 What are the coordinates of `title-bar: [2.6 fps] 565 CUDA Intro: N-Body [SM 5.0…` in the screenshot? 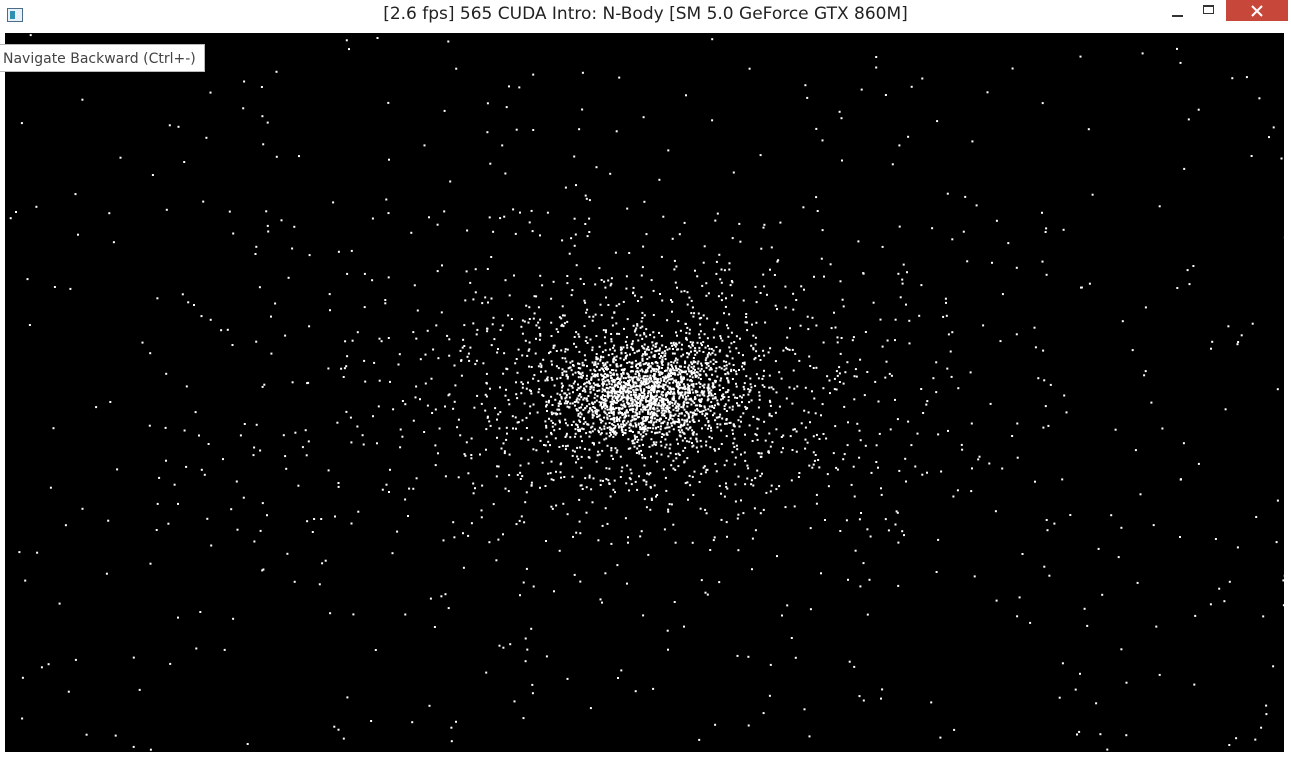 It's located at (645, 16).